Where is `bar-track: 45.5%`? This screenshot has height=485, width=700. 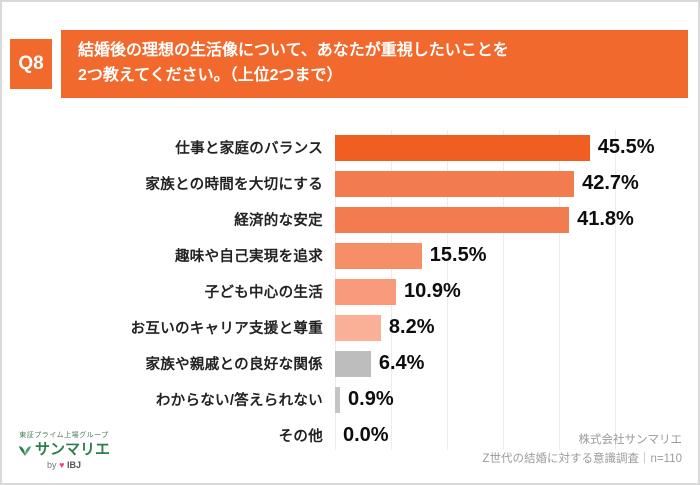 bar-track: 45.5% is located at coordinates (516, 147).